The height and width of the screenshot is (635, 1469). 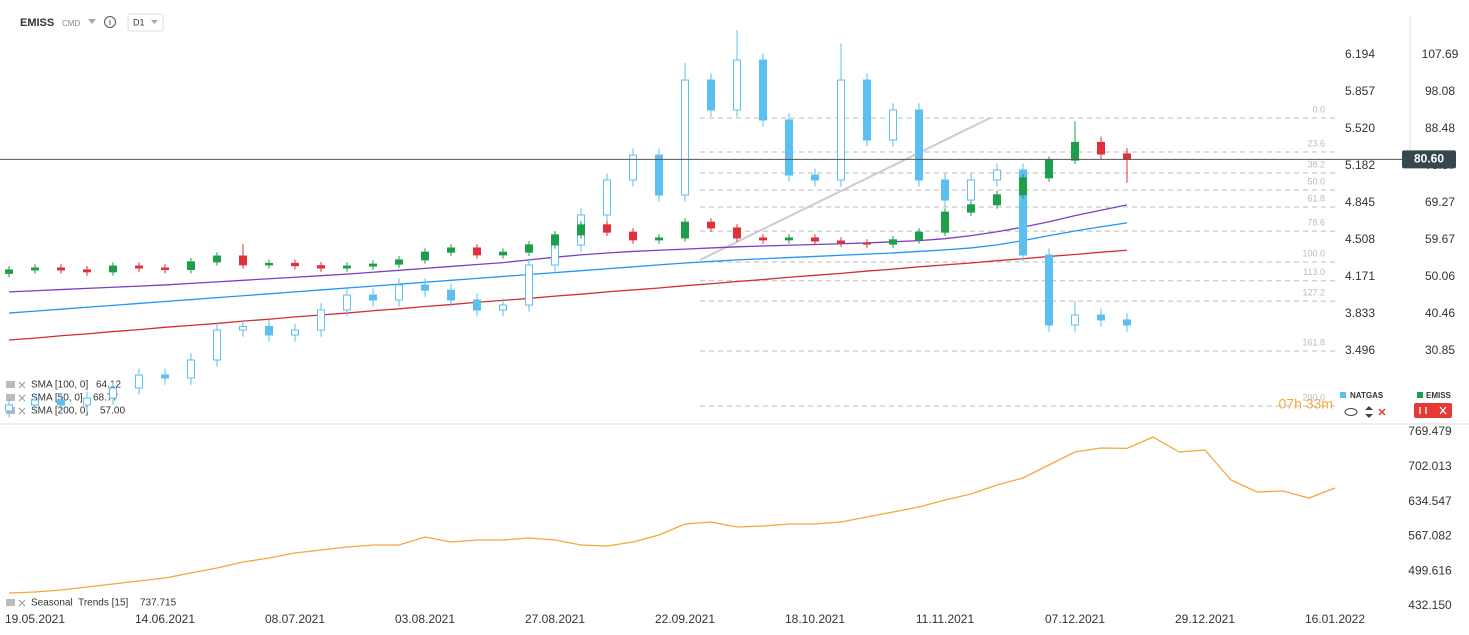 I want to click on countdown: 07h 33m, so click(x=1306, y=404).